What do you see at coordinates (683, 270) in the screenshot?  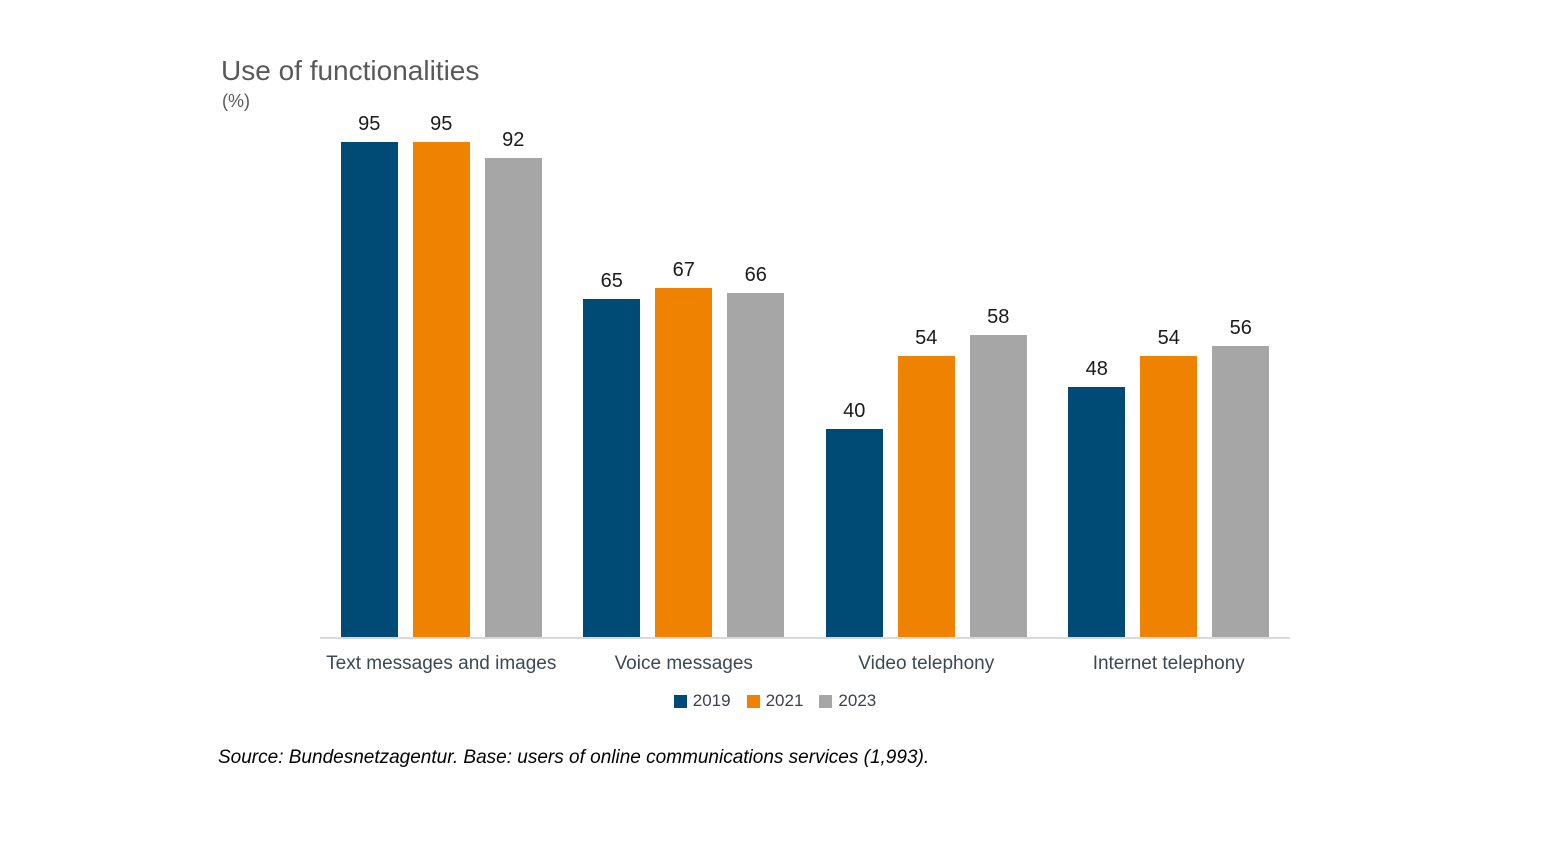 I see `bar-value-label: 67` at bounding box center [683, 270].